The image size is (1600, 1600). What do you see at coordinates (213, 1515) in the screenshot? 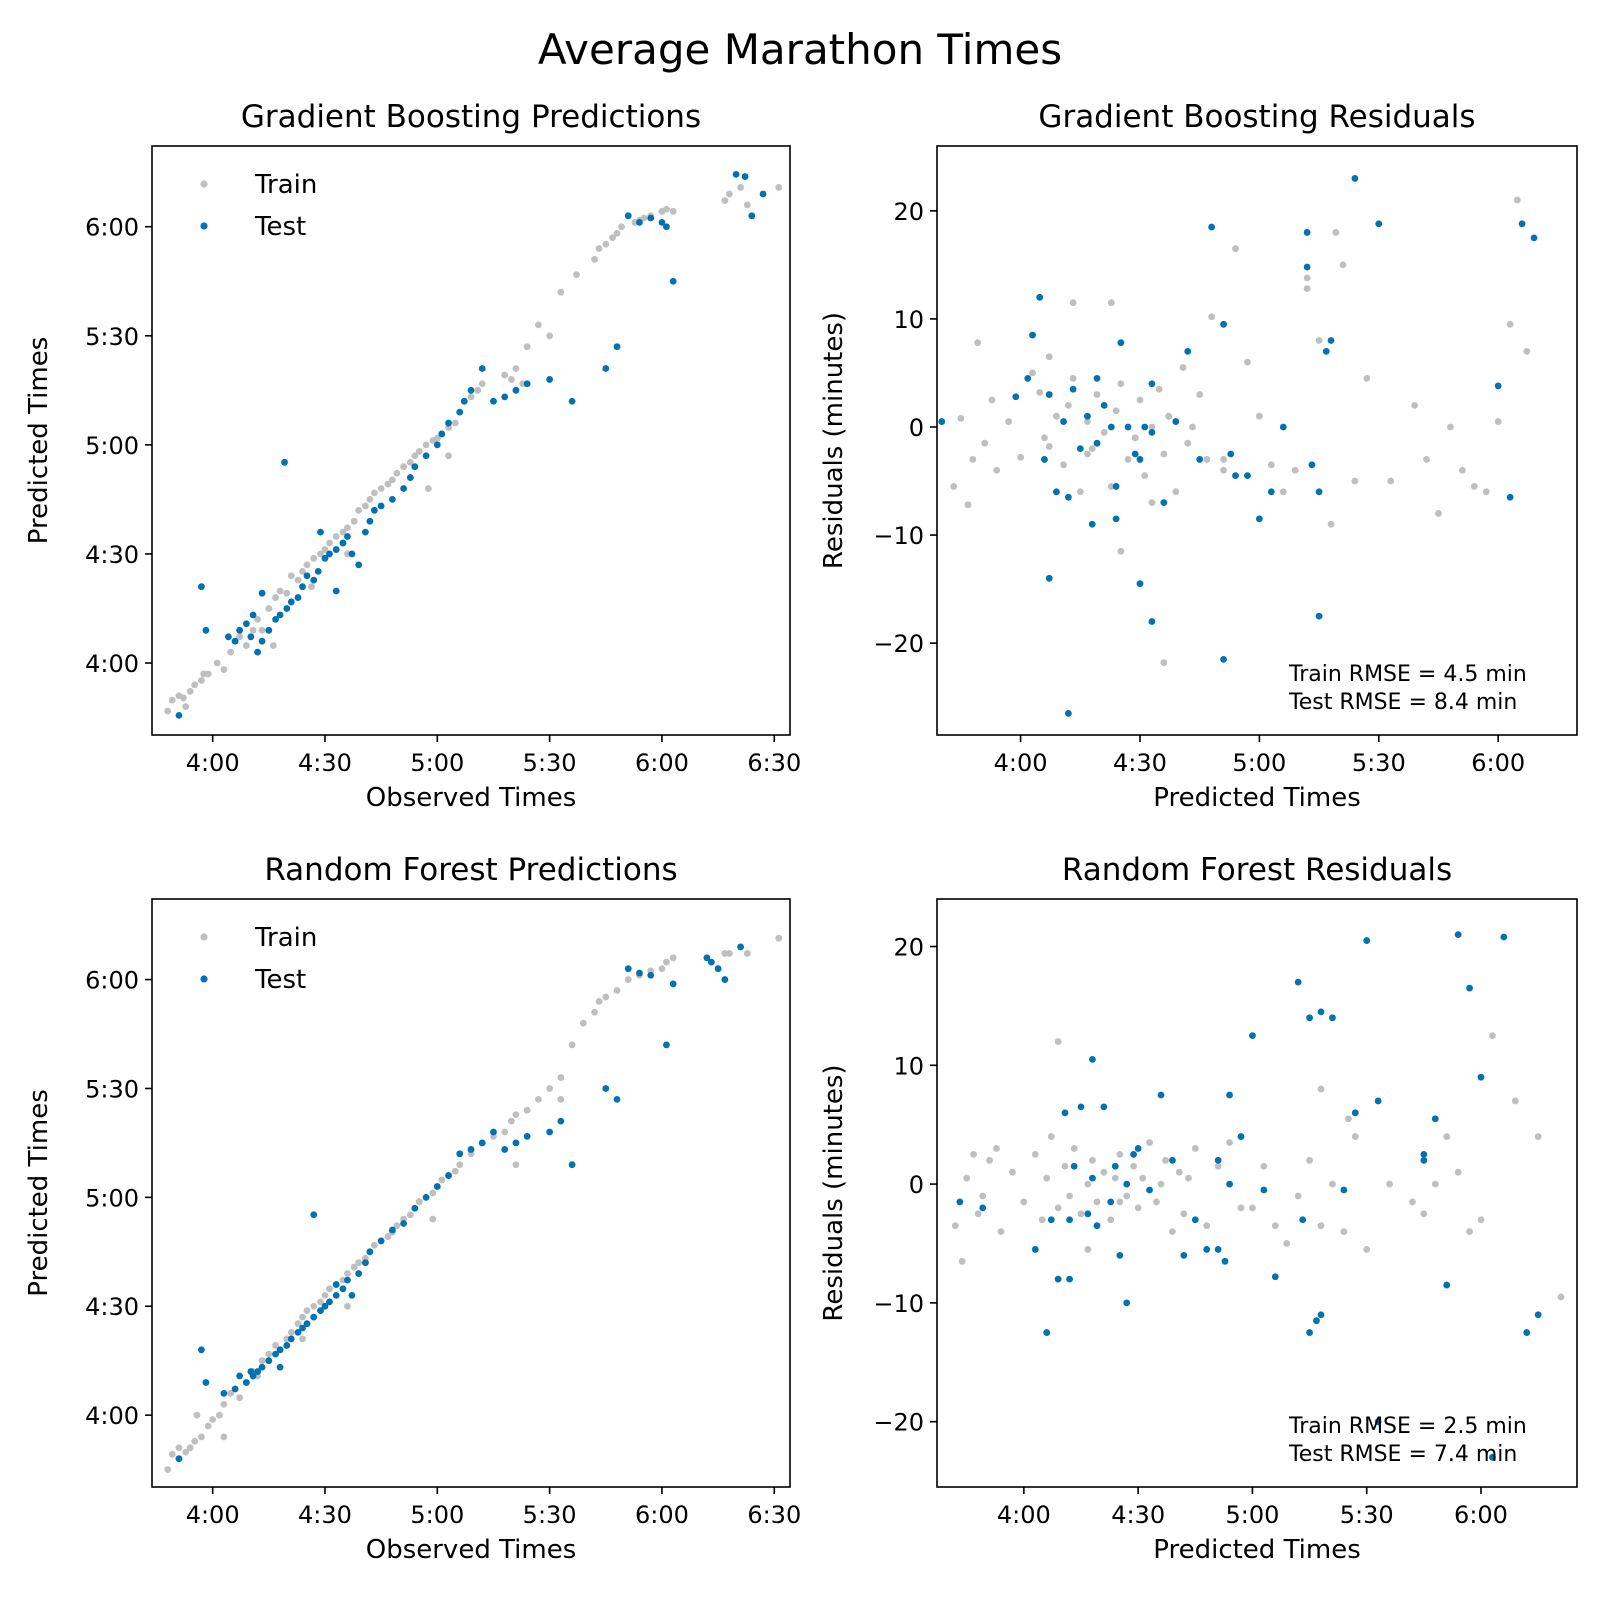
I see `x-tick-label: 4:00` at bounding box center [213, 1515].